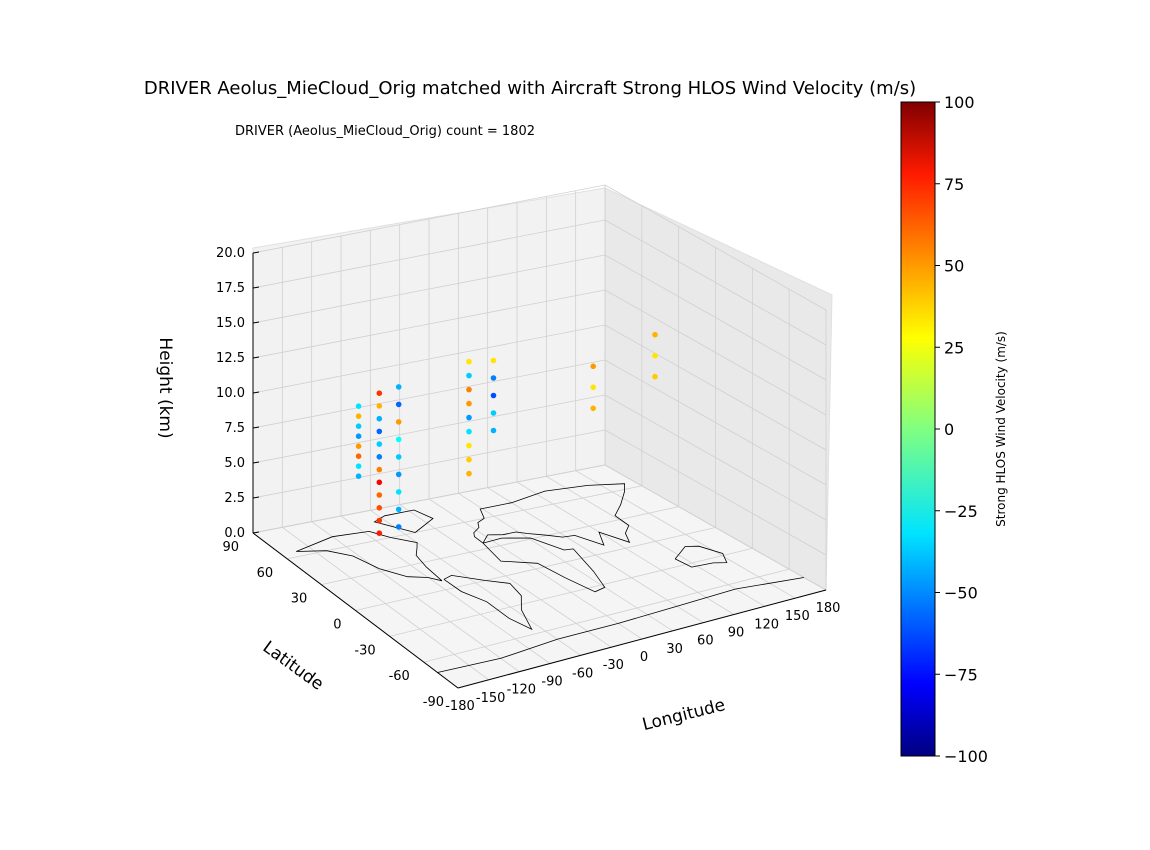  I want to click on z-tick-label: 15.0, so click(230, 323).